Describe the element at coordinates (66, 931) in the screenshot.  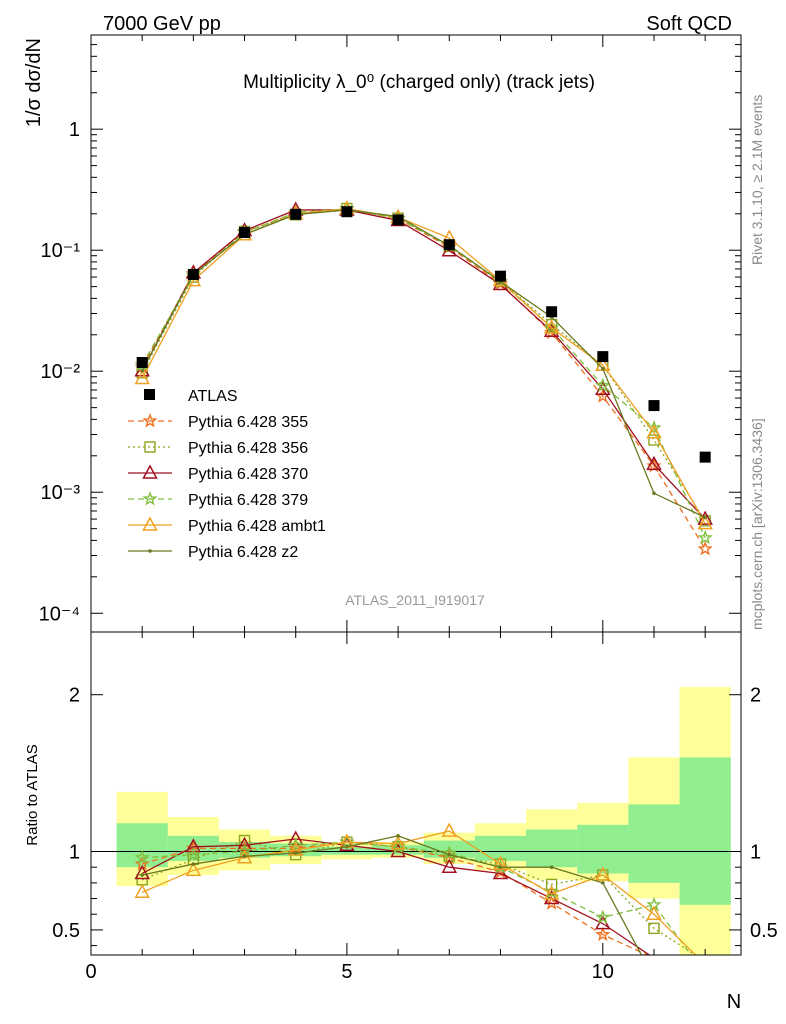
I see `y-tick-label: 0.5` at that location.